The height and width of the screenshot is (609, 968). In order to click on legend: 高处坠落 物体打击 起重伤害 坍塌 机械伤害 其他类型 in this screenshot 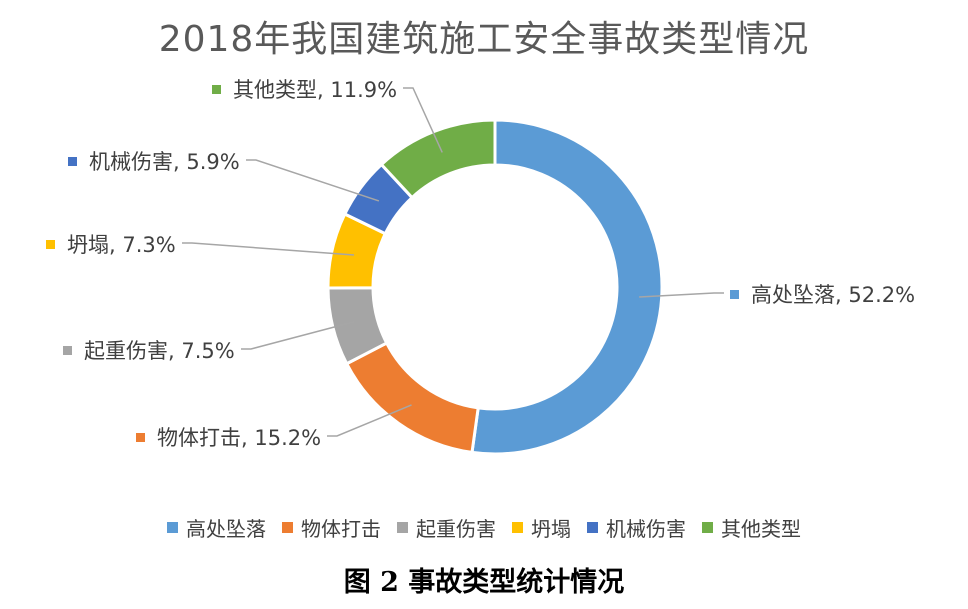, I will do `click(484, 527)`.